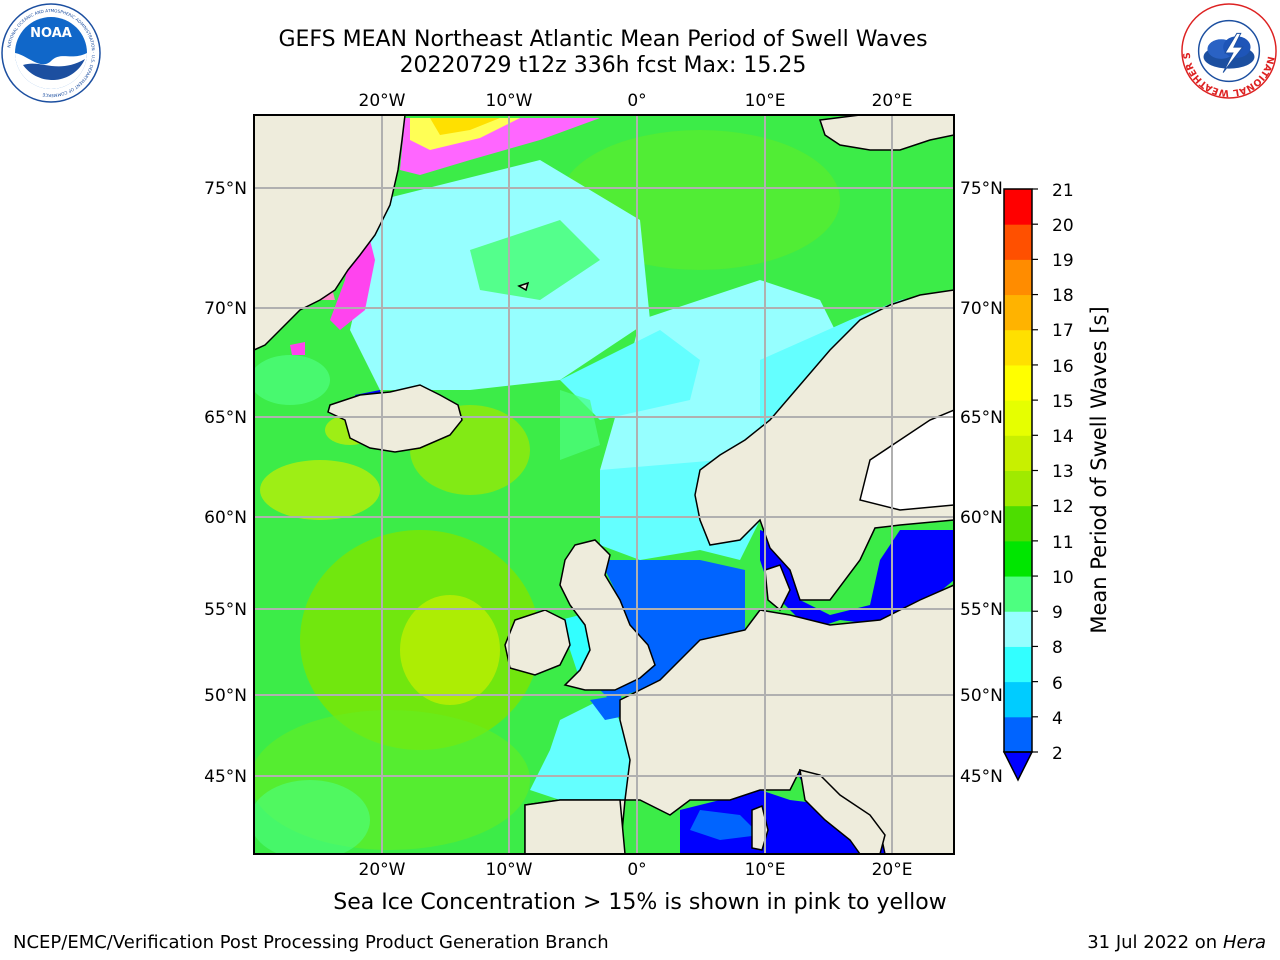  What do you see at coordinates (981, 418) in the screenshot?
I see `lat-label-right: 65°N` at bounding box center [981, 418].